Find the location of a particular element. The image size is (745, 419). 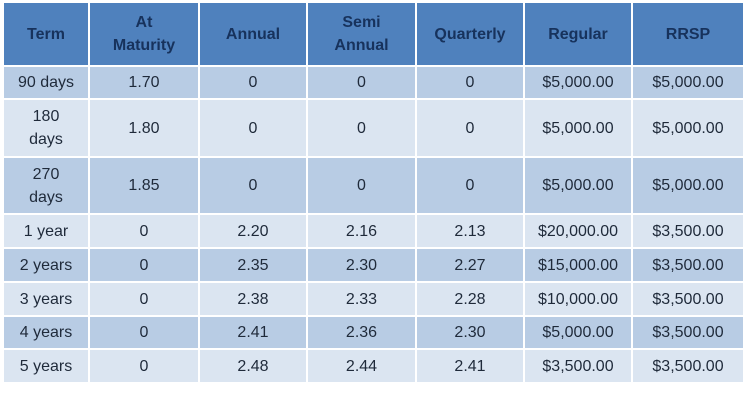

table-row: 270 days 1.85 0 0 0 $5,000.00 $5,000.00 is located at coordinates (373, 185).